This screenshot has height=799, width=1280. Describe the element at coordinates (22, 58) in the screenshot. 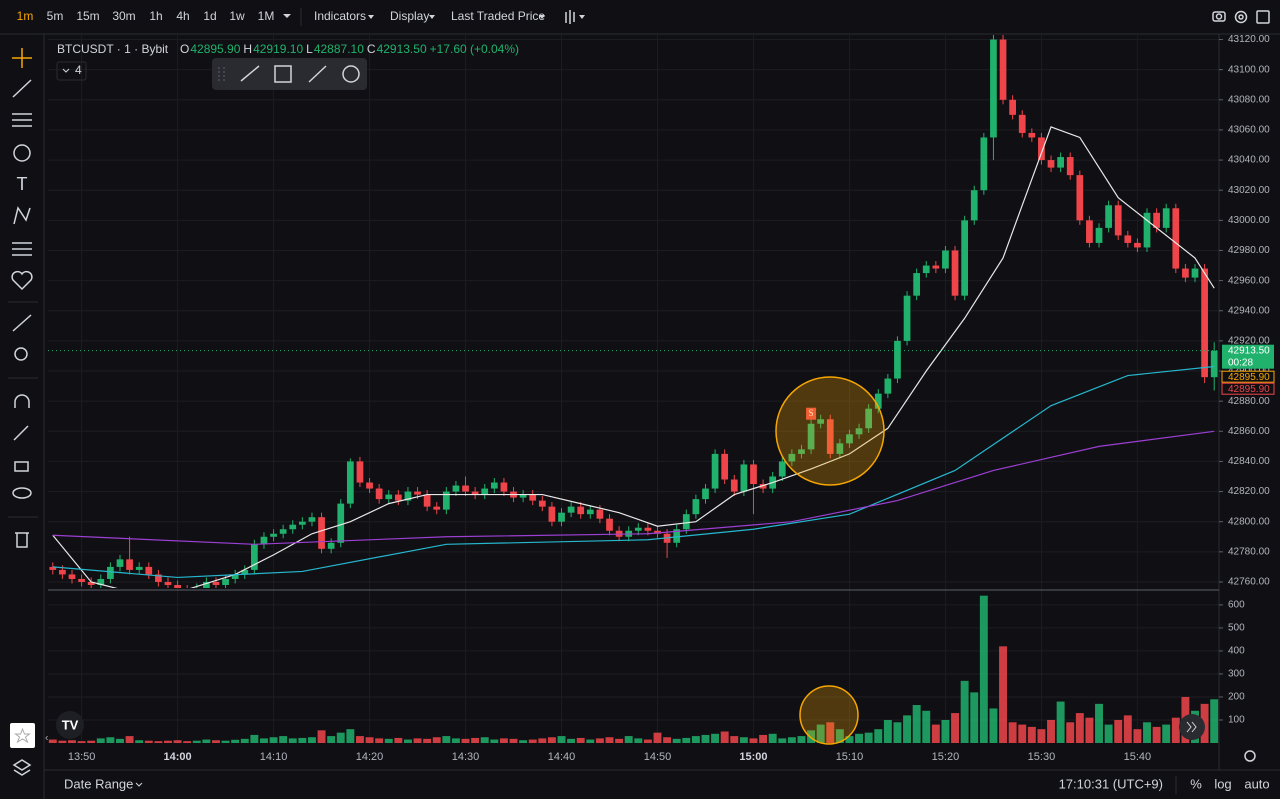

I see `crosshair-tool` at that location.